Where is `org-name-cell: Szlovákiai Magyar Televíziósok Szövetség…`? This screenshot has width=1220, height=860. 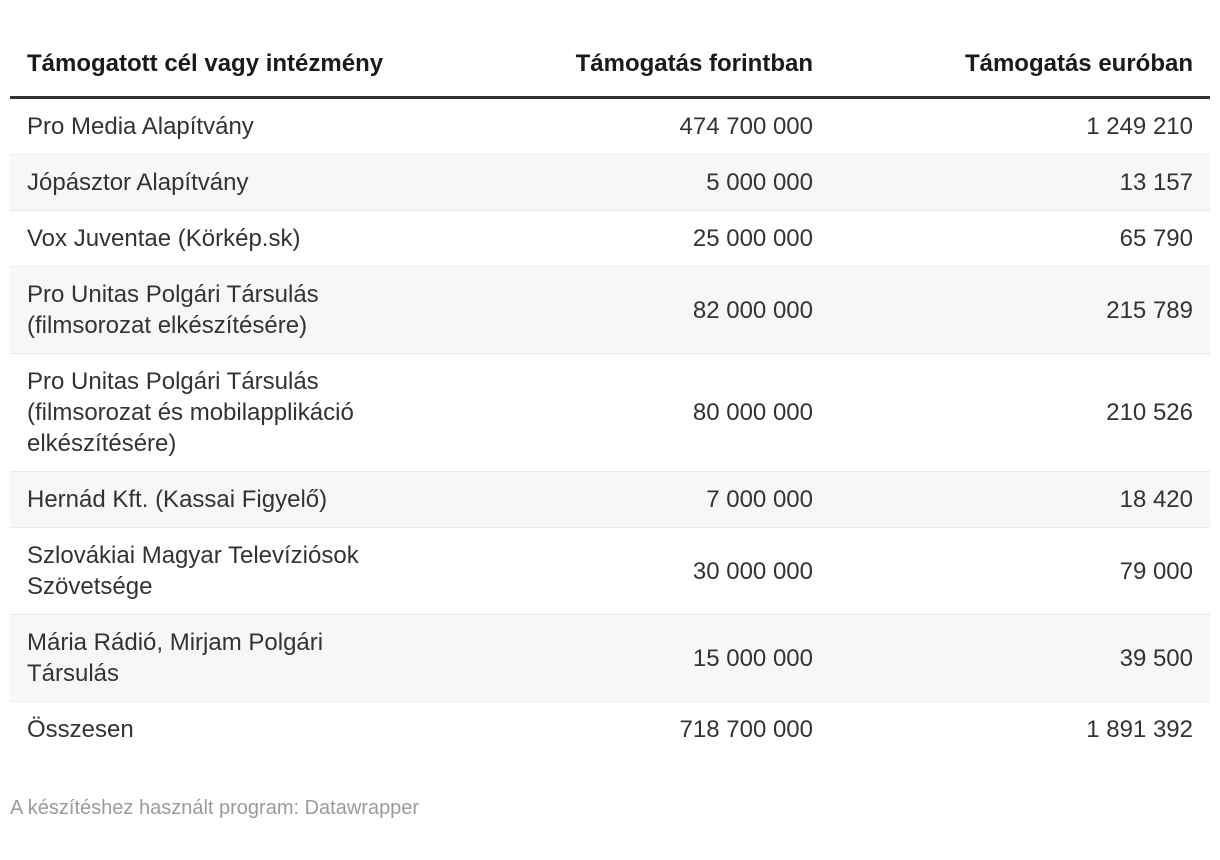
org-name-cell: Szlovákiai Magyar Televíziósok Szövetség… is located at coordinates (193, 571).